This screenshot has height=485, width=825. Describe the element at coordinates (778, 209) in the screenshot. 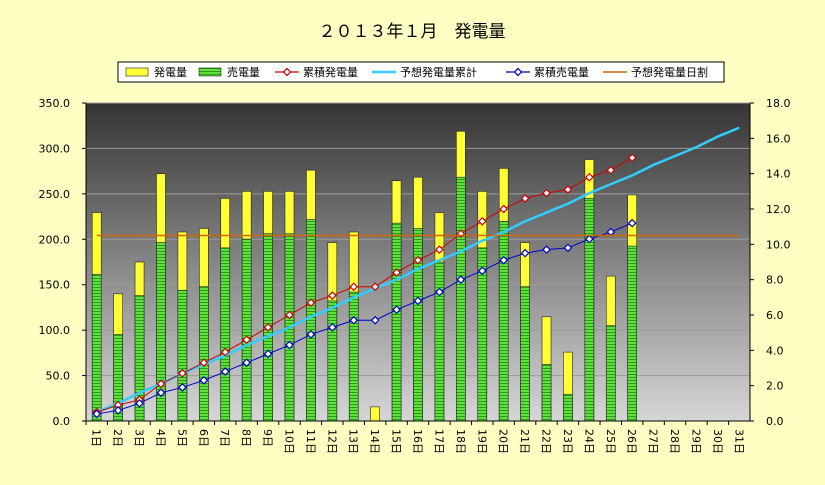

I see `y-right-tick-label: 12.0` at that location.